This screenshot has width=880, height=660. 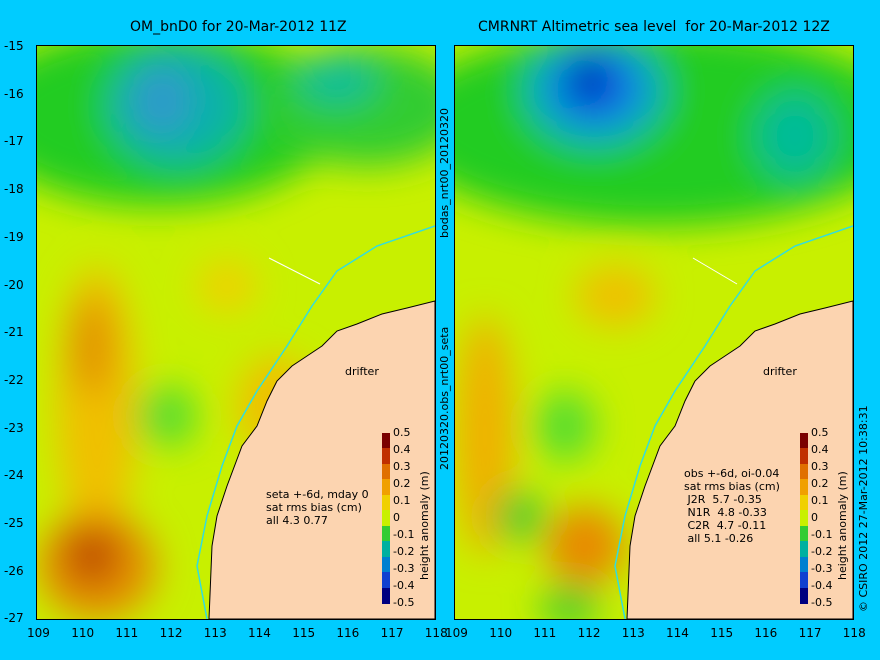 What do you see at coordinates (780, 371) in the screenshot?
I see `right-drifter-label: drifter` at bounding box center [780, 371].